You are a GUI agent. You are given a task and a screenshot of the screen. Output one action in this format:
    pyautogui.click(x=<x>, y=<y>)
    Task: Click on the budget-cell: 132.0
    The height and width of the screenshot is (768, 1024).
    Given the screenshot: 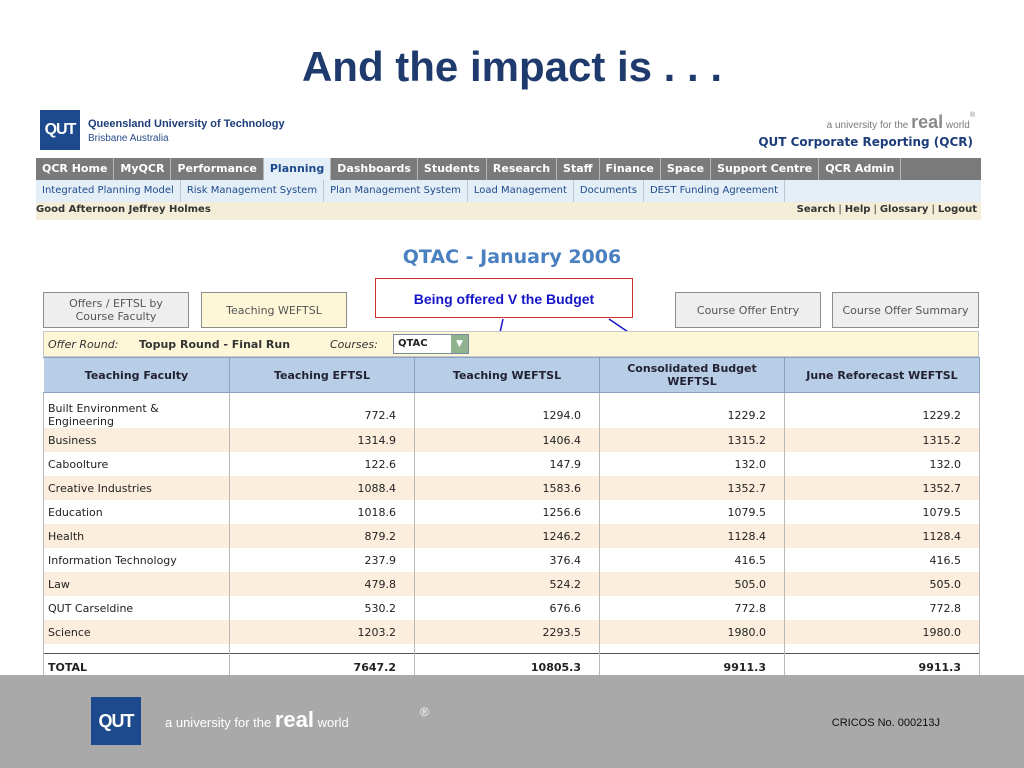 What is the action you would take?
    pyautogui.click(x=692, y=464)
    